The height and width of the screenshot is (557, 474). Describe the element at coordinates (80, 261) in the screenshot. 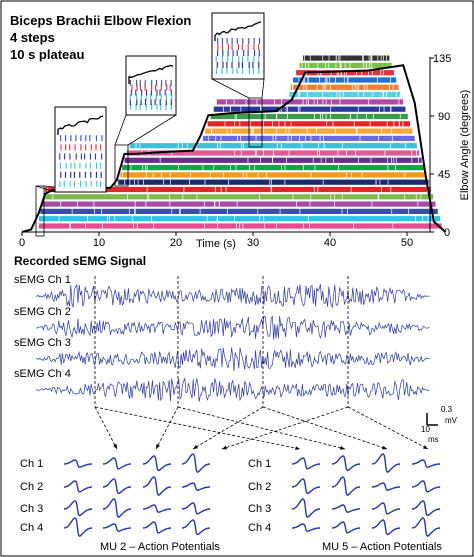

I see `semg-title: Recorded sEMG Signal` at that location.